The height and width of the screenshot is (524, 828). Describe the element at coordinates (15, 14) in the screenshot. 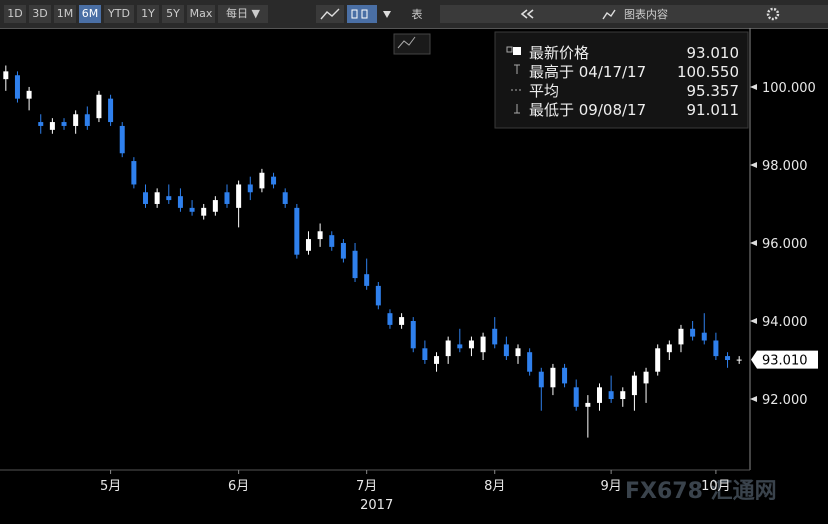

I see `period-button: 1D` at that location.